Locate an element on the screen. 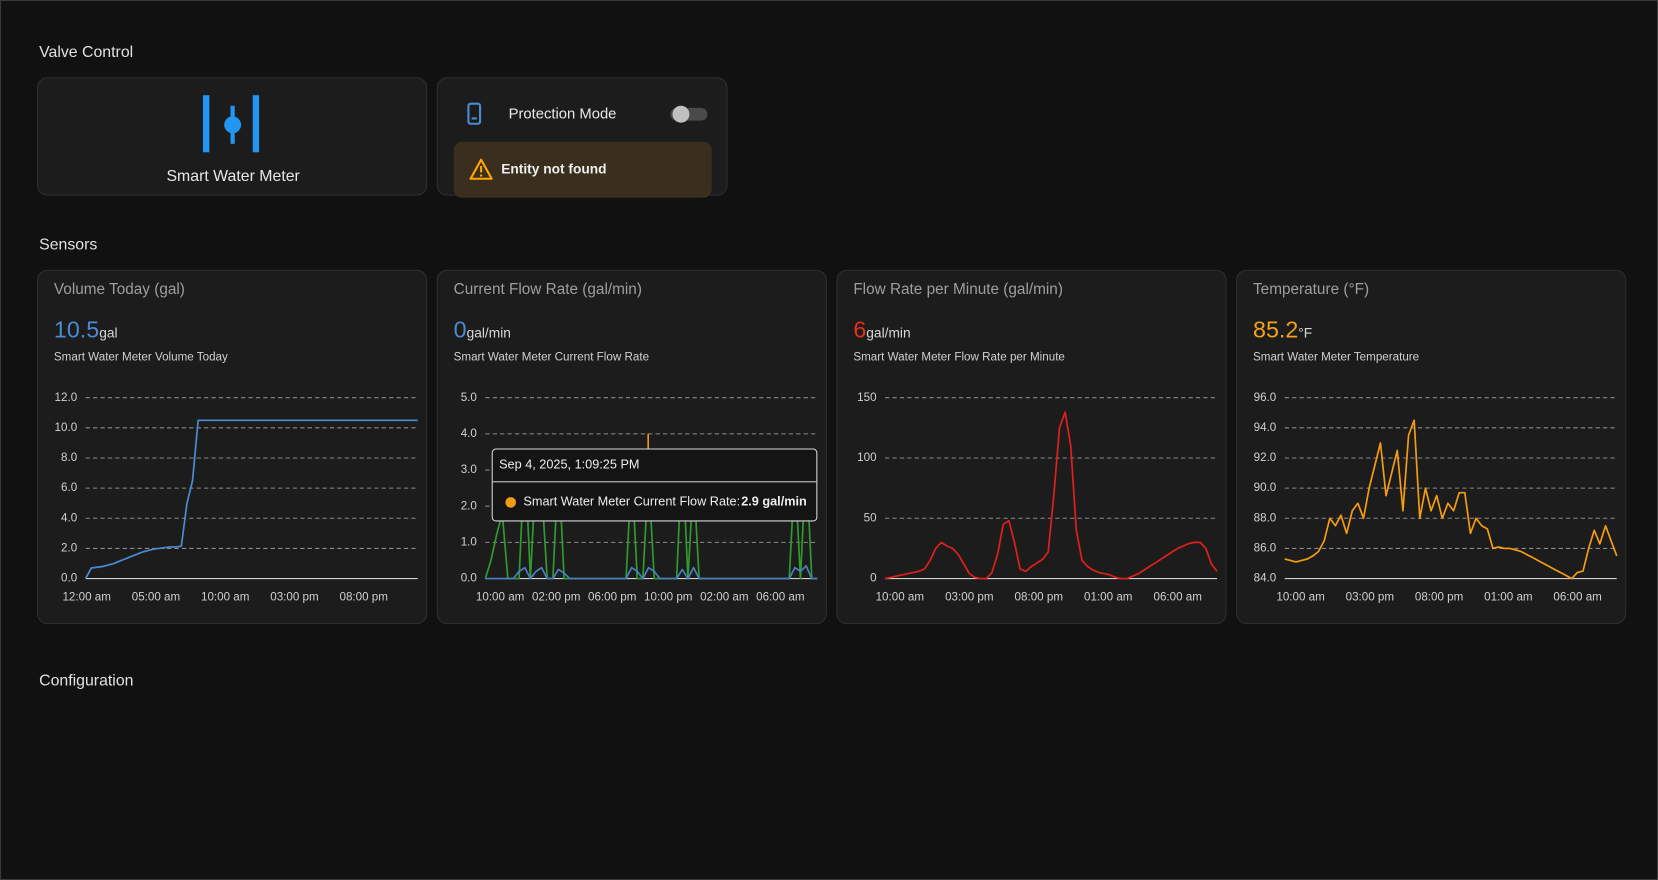 The width and height of the screenshot is (1658, 880). state: 85.2°F is located at coordinates (1282, 330).